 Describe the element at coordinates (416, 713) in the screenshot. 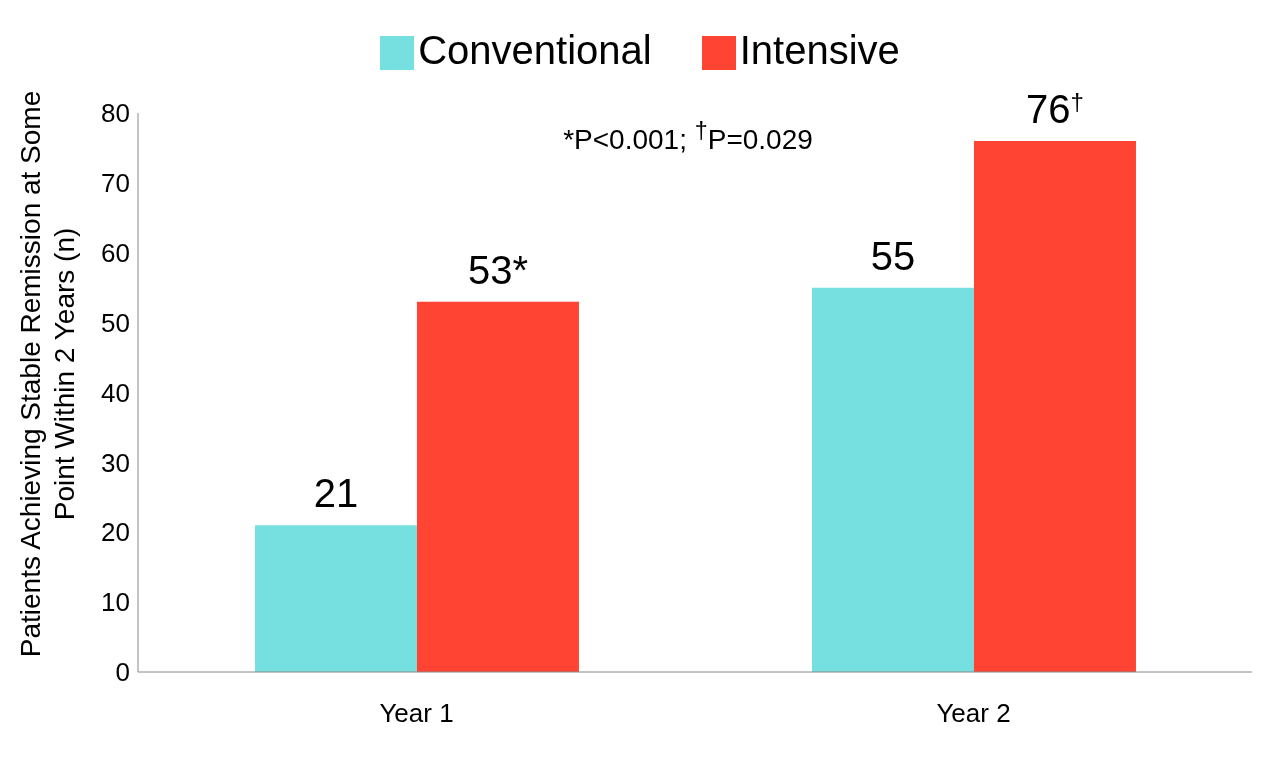

I see `x-tick-label: Year 1` at that location.